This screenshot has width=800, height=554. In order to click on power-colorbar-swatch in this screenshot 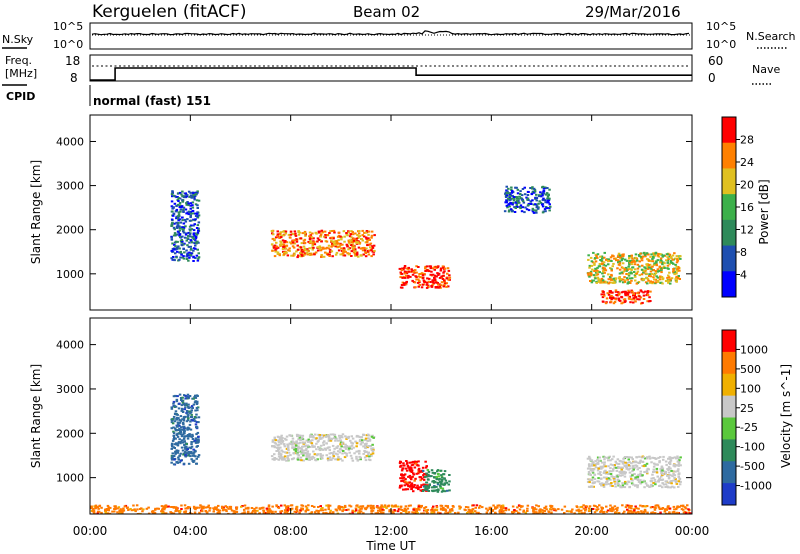, I will do `click(729, 181)`.